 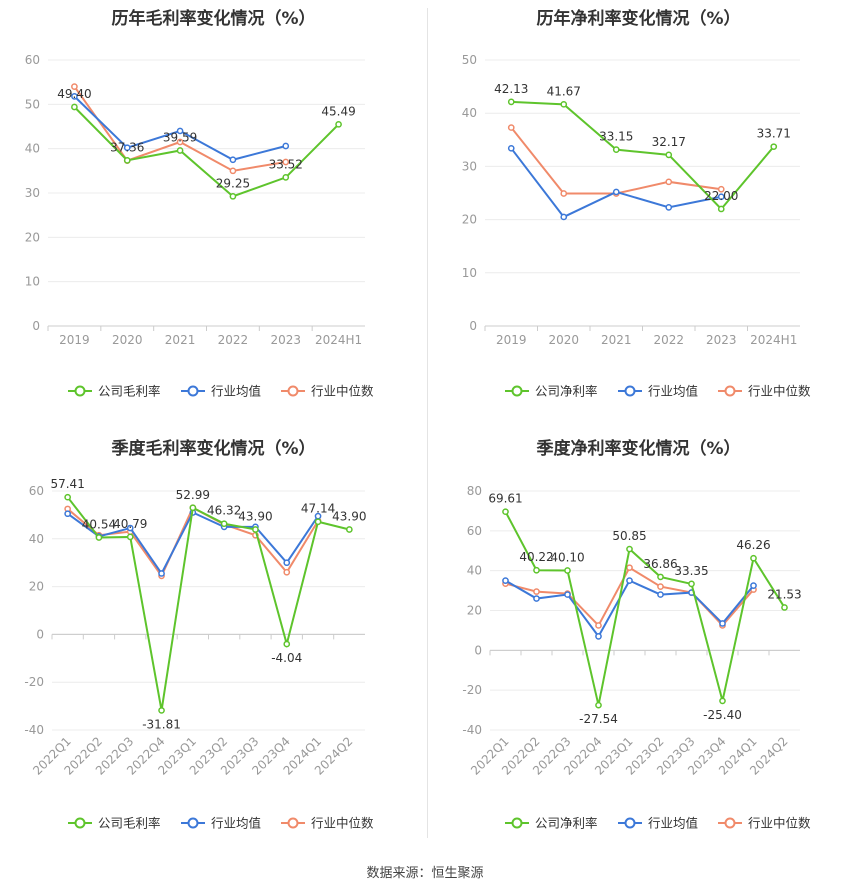 What do you see at coordinates (129, 391) in the screenshot?
I see `legend-label: 公司毛利率` at bounding box center [129, 391].